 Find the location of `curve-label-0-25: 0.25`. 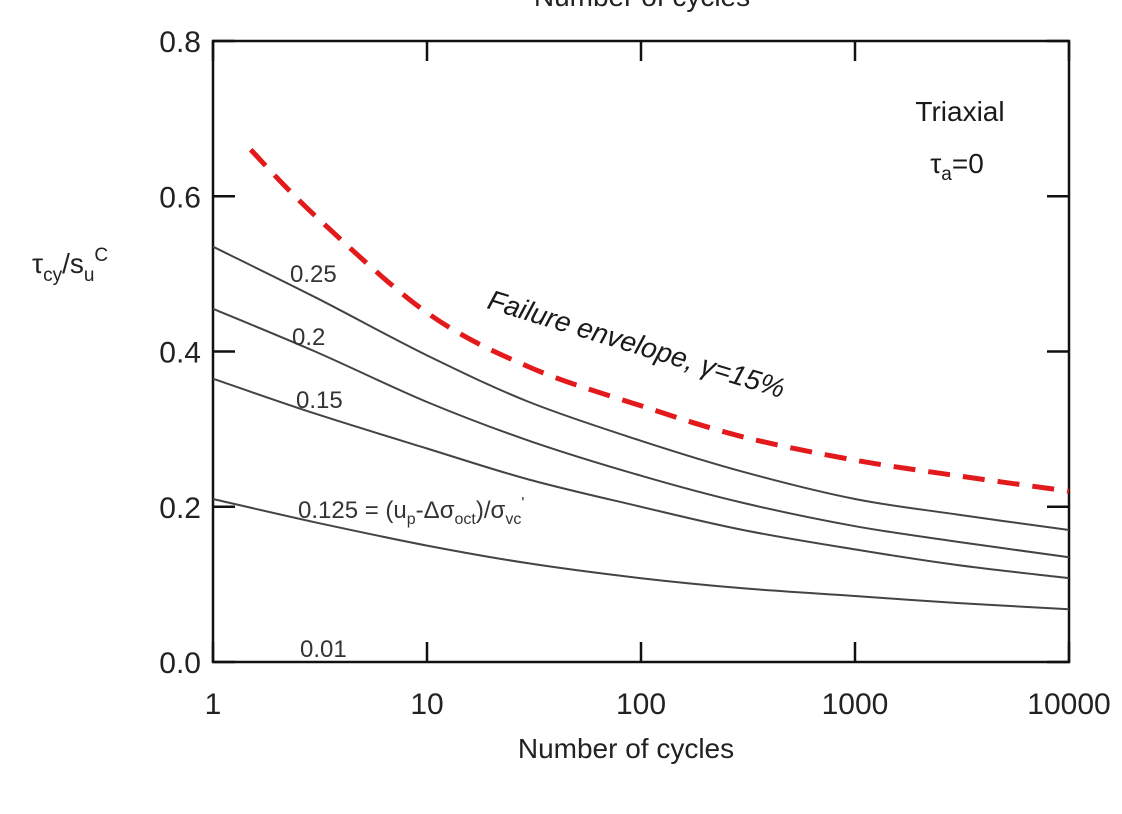

curve-label-0-25: 0.25 is located at coordinates (313, 274).